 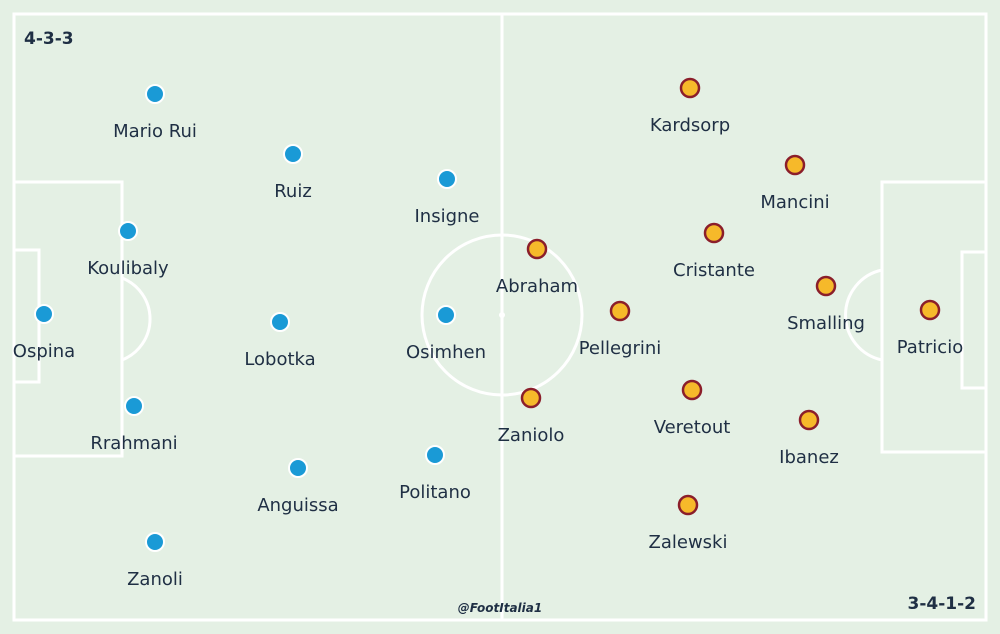 I want to click on away-player: Ibanez, so click(x=809, y=438).